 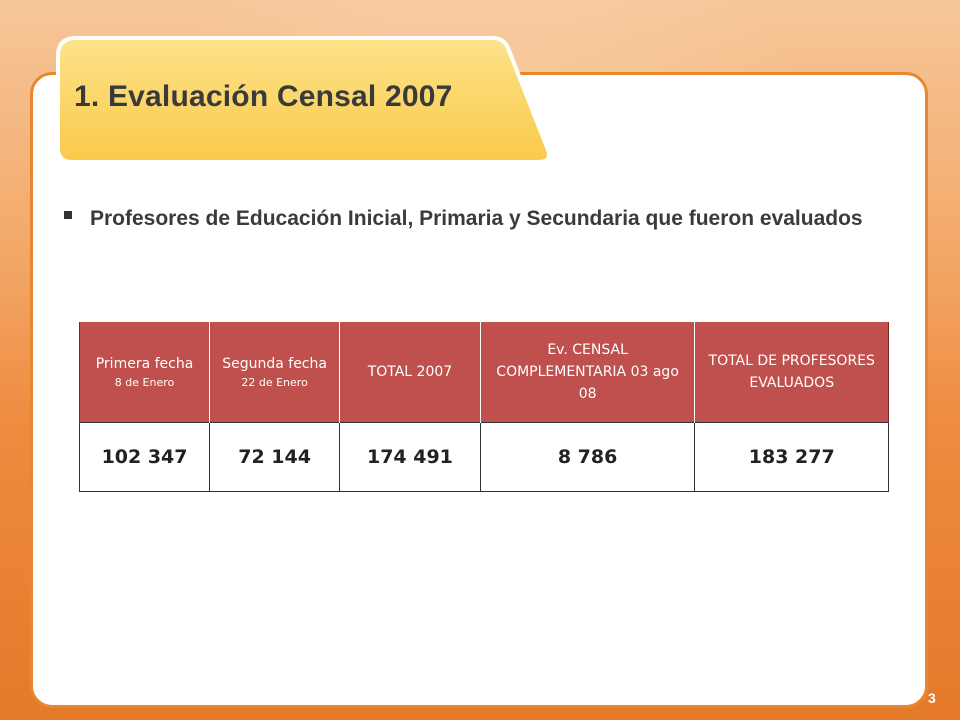 I want to click on cell-ev-censal: 8 786, so click(x=587, y=457).